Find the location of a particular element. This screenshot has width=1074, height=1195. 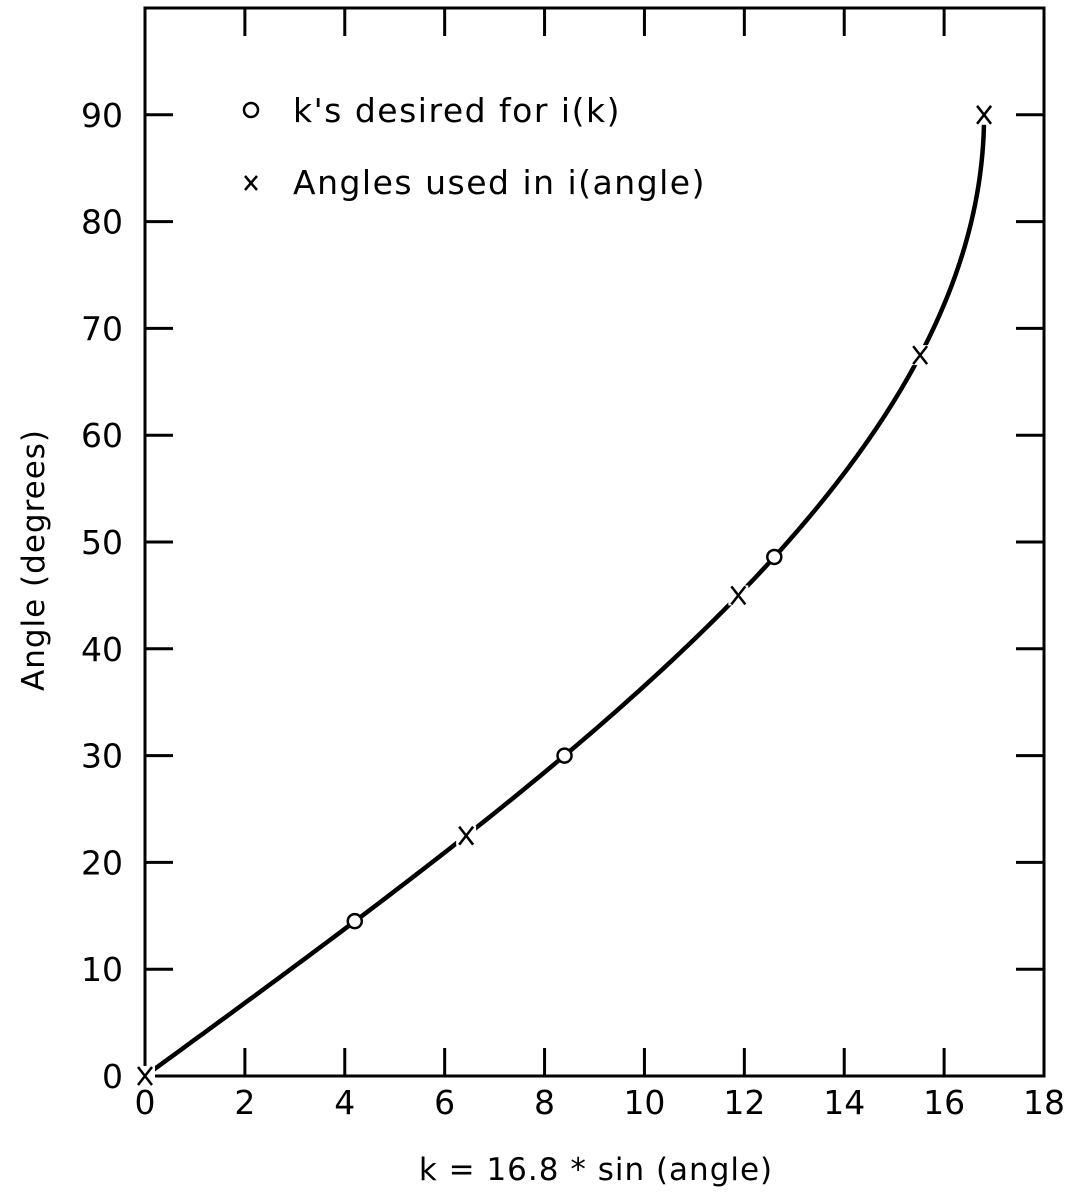

x-tick-label: 2 is located at coordinates (244, 1102).